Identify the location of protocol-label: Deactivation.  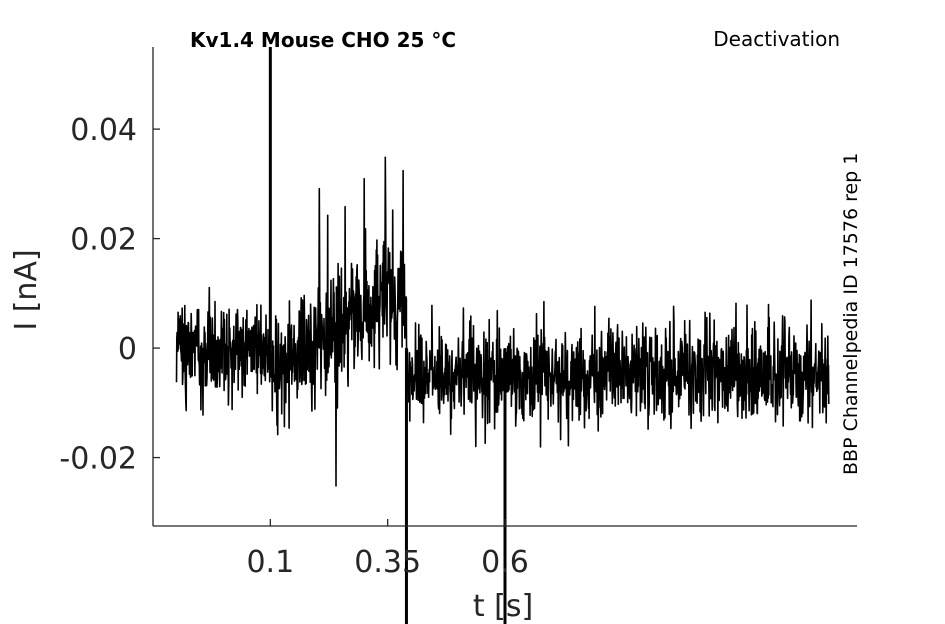
(776, 39).